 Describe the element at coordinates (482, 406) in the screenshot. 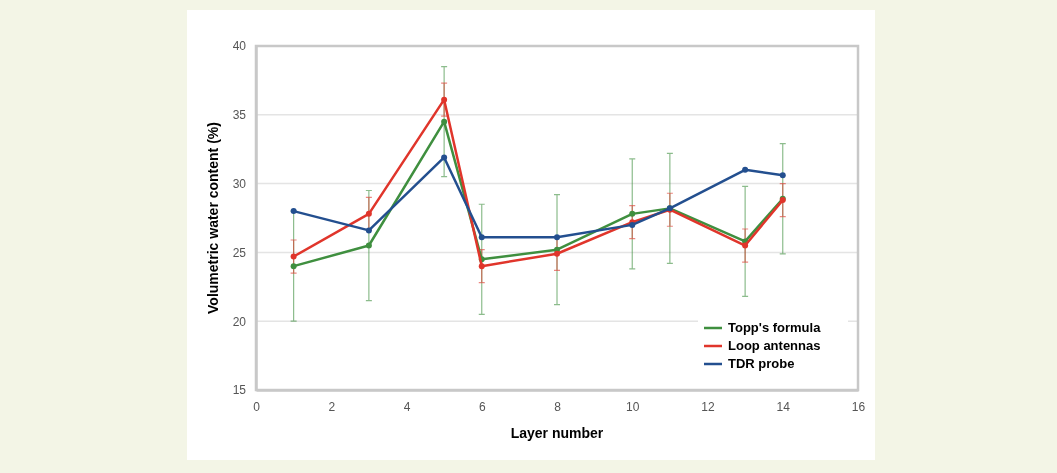

I see `x-tick-label: 6` at that location.